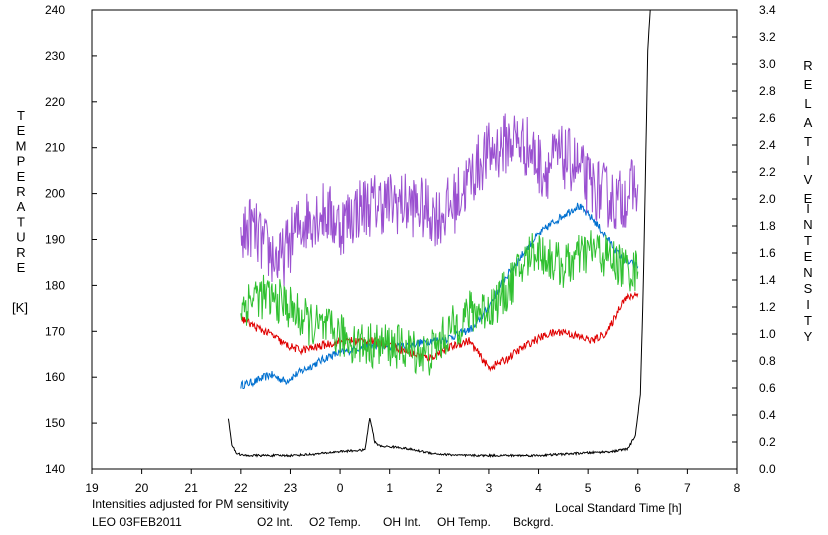 This screenshot has height=535, width=828. I want to click on right-tick-label: 2.0, so click(767, 199).